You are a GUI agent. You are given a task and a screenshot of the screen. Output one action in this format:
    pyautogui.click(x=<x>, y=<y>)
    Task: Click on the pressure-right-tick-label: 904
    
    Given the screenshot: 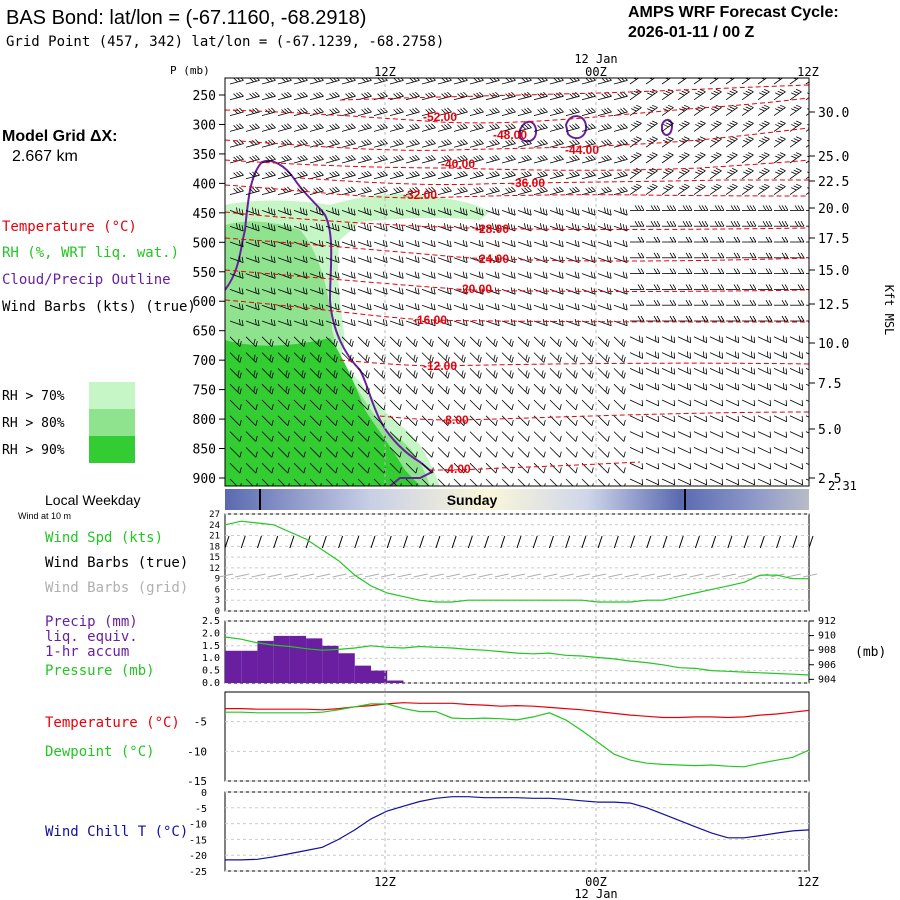 What is the action you would take?
    pyautogui.click(x=827, y=679)
    